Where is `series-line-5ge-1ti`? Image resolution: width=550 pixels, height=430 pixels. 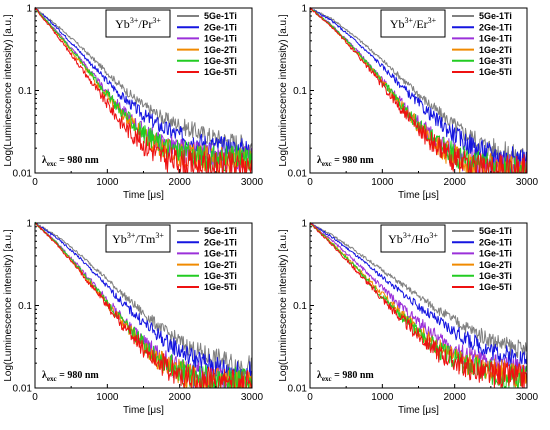 series-line-5ge-1ti is located at coordinates (143, 300).